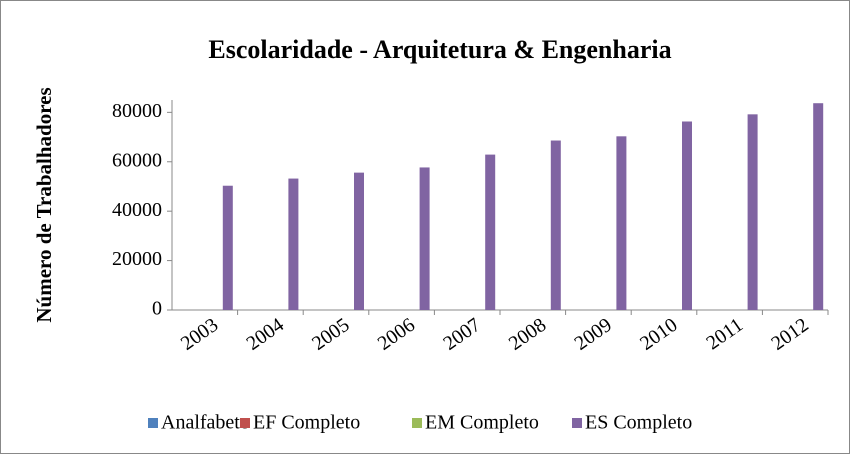 The height and width of the screenshot is (455, 851). What do you see at coordinates (137, 160) in the screenshot?
I see `y-tick-label: 60000` at bounding box center [137, 160].